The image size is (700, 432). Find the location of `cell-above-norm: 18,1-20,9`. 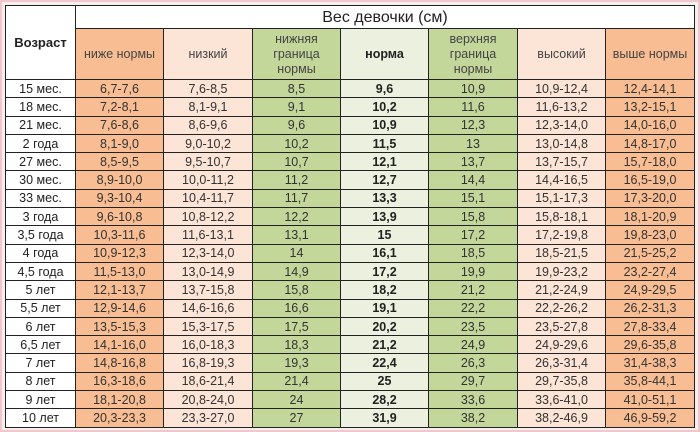

cell-above-norm: 18,1-20,9 is located at coordinates (650, 217).